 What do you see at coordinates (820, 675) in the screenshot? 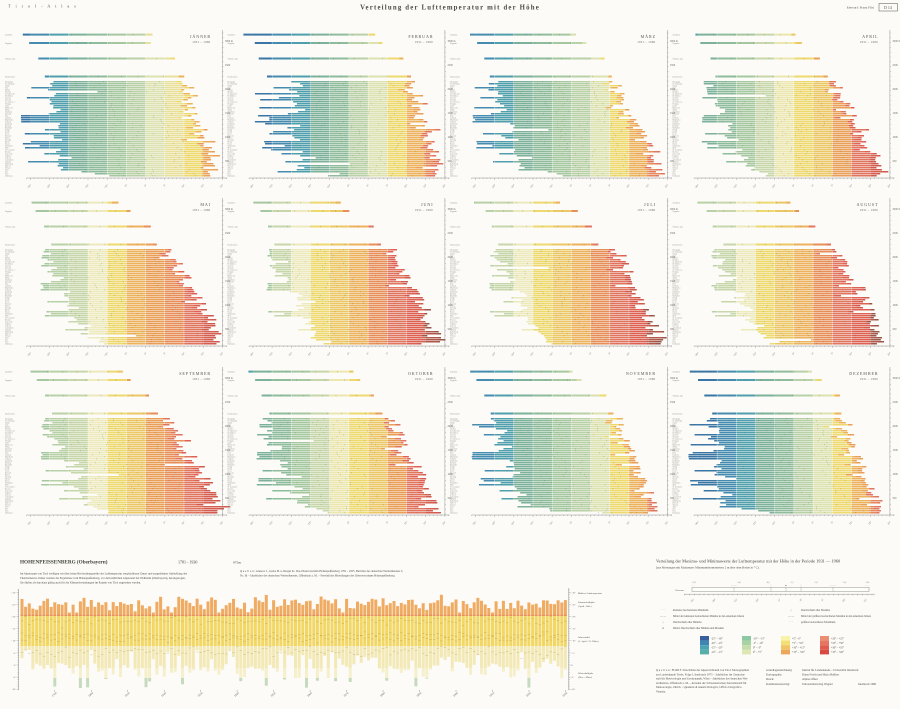
I see `svg-text: Klaus Frisch und Maria Haffner` at bounding box center [820, 675].